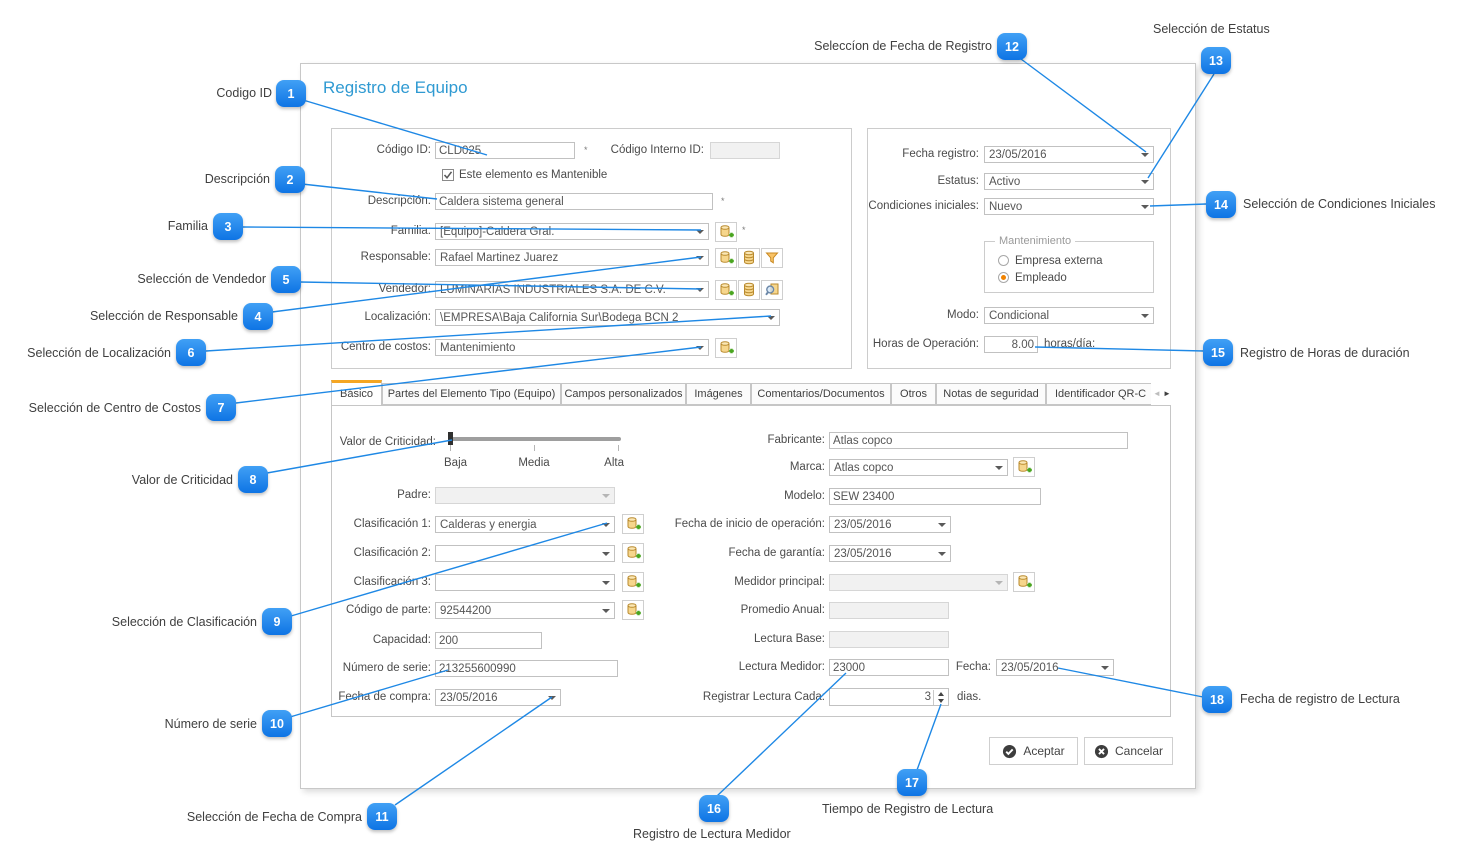 This screenshot has height=868, width=1468. I want to click on callout-label-7: Selección de Centro de Costos, so click(114, 408).